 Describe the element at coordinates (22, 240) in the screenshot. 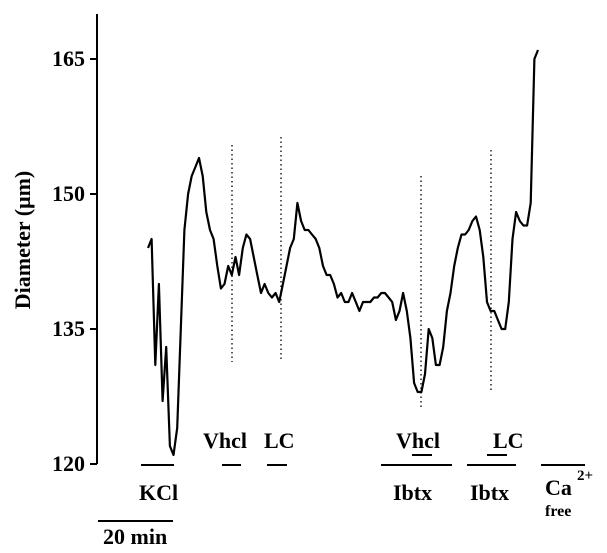

I see `y-axis-label: Diameter (μm)` at that location.